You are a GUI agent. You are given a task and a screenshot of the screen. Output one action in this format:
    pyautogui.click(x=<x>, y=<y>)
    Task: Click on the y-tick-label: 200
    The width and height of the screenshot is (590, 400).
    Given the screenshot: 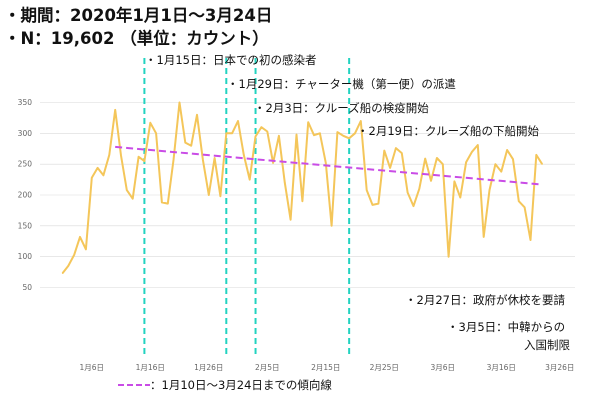 What is the action you would take?
    pyautogui.click(x=25, y=195)
    